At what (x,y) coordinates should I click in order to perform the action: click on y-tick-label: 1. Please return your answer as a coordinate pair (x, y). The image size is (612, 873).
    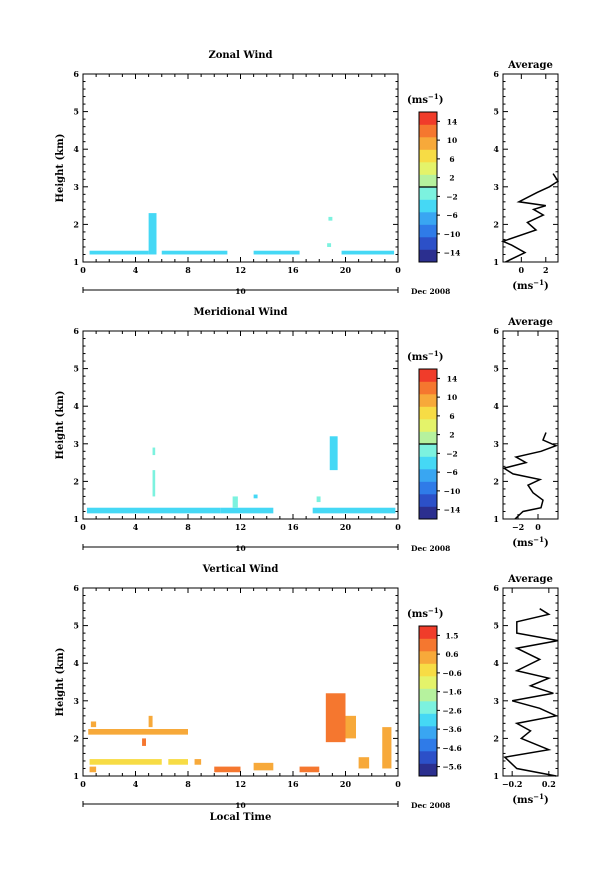
    Looking at the image, I should click on (76, 519).